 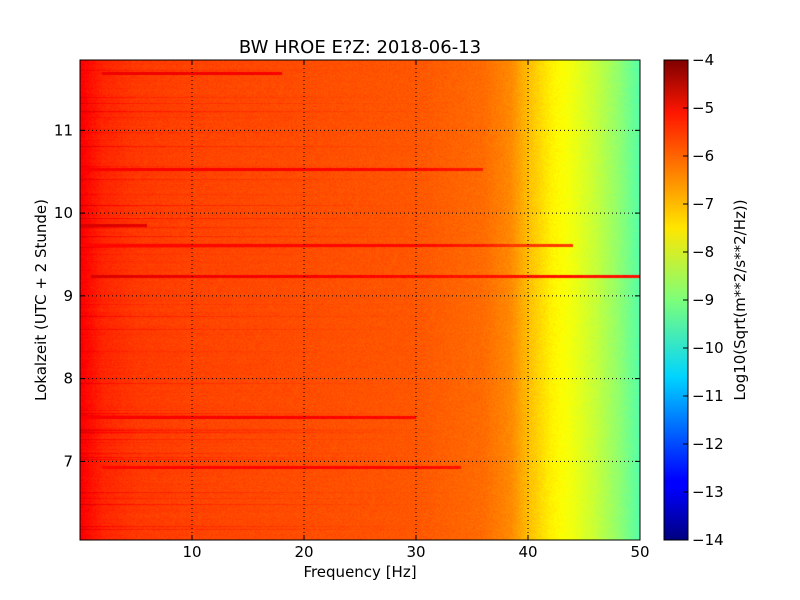 What do you see at coordinates (703, 108) in the screenshot?
I see `colorbar-tick-label: −5` at bounding box center [703, 108].